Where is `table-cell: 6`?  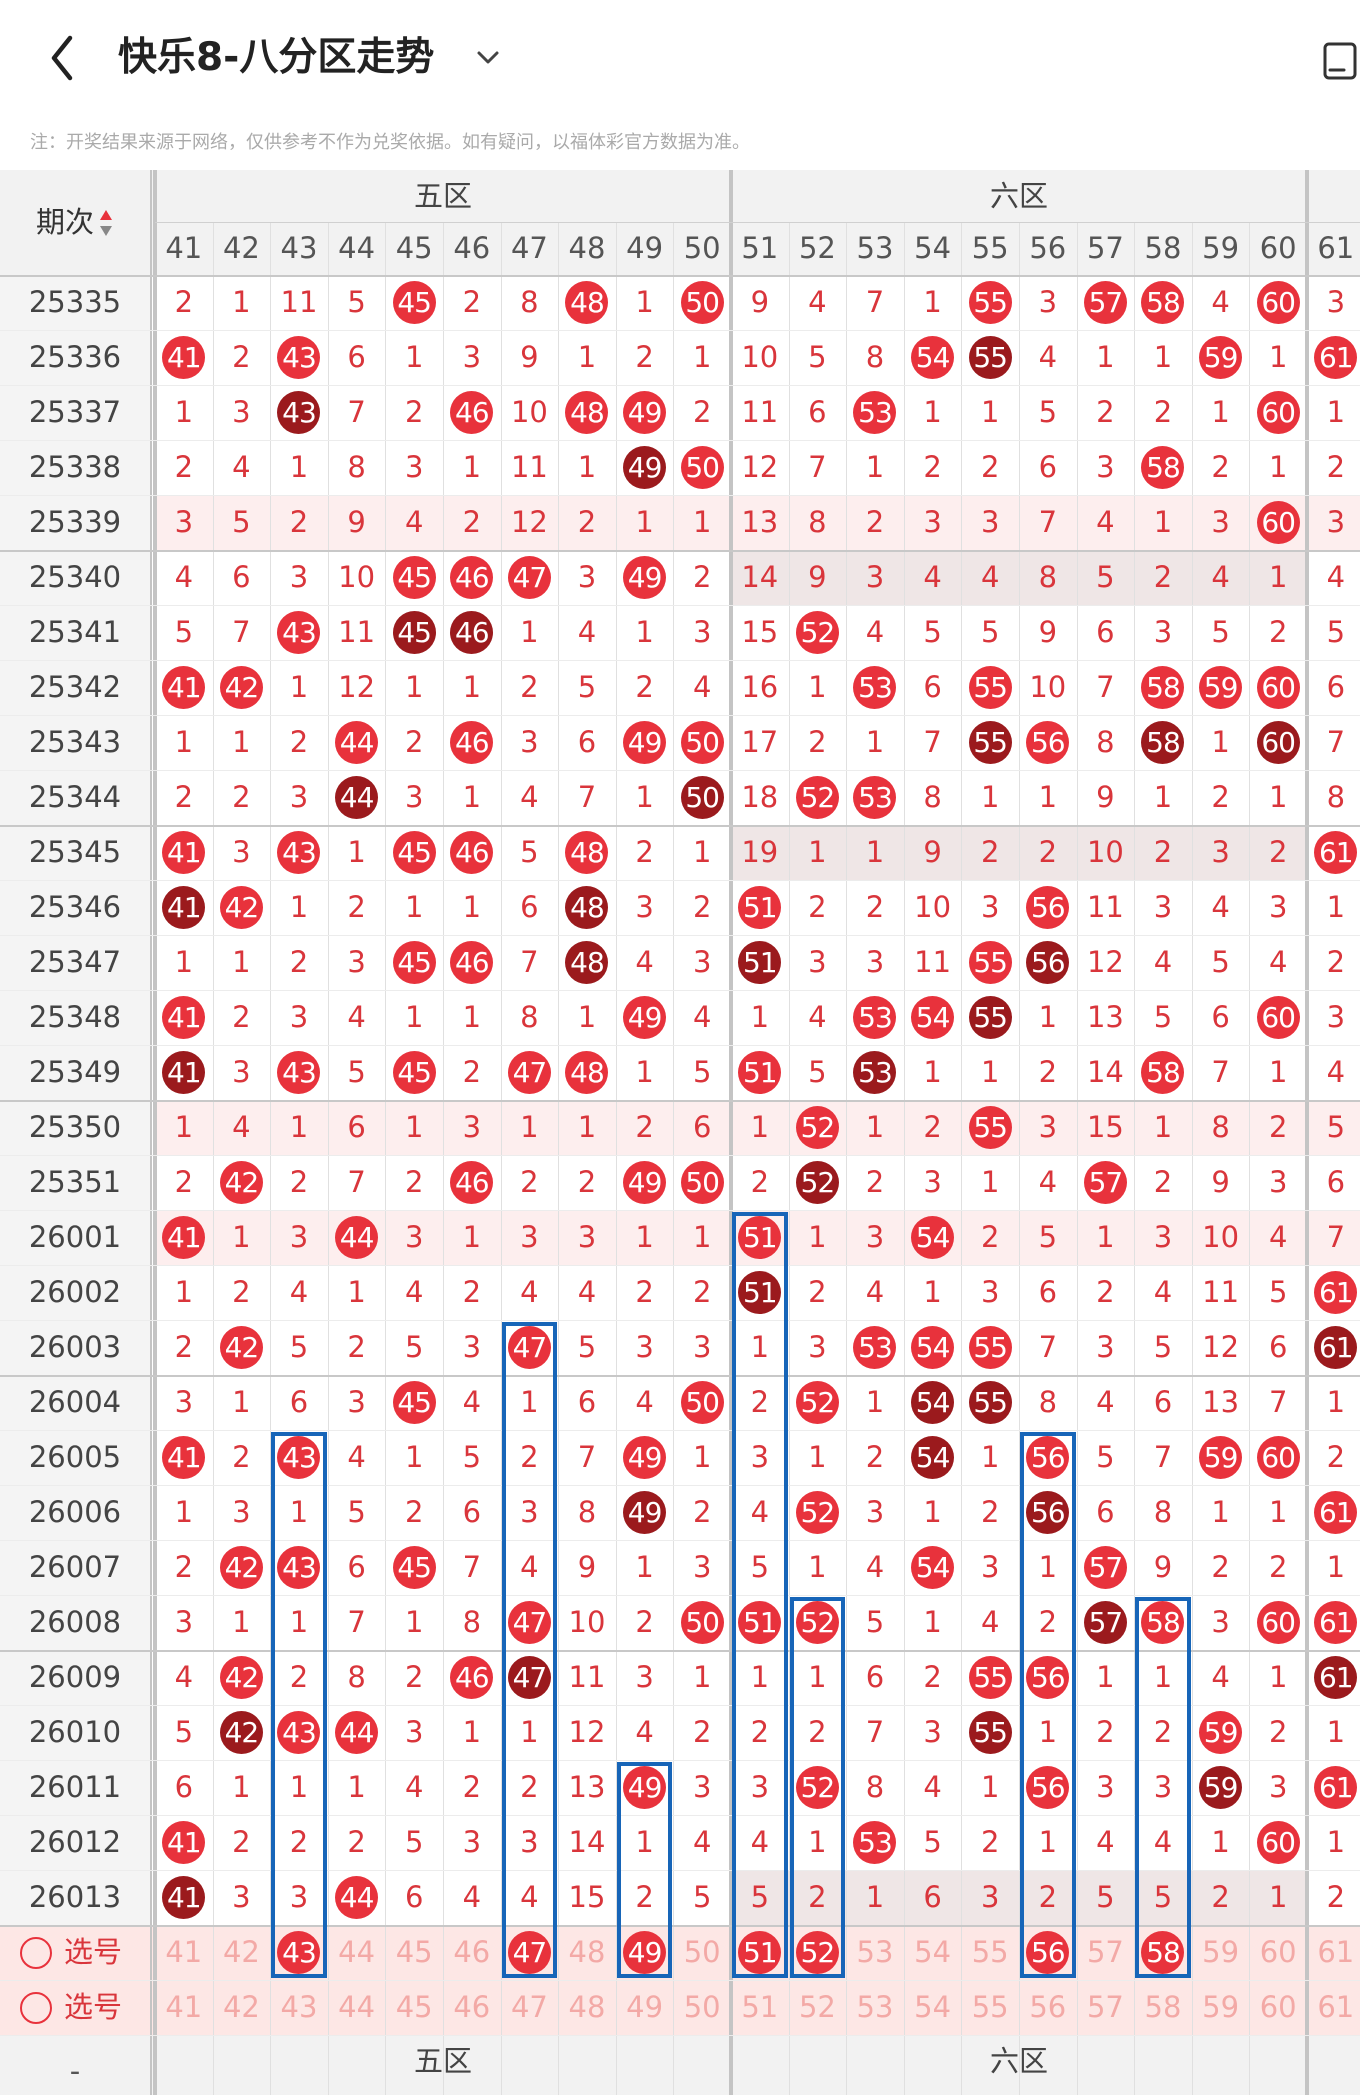 table-cell: 6 is located at coordinates (414, 1897).